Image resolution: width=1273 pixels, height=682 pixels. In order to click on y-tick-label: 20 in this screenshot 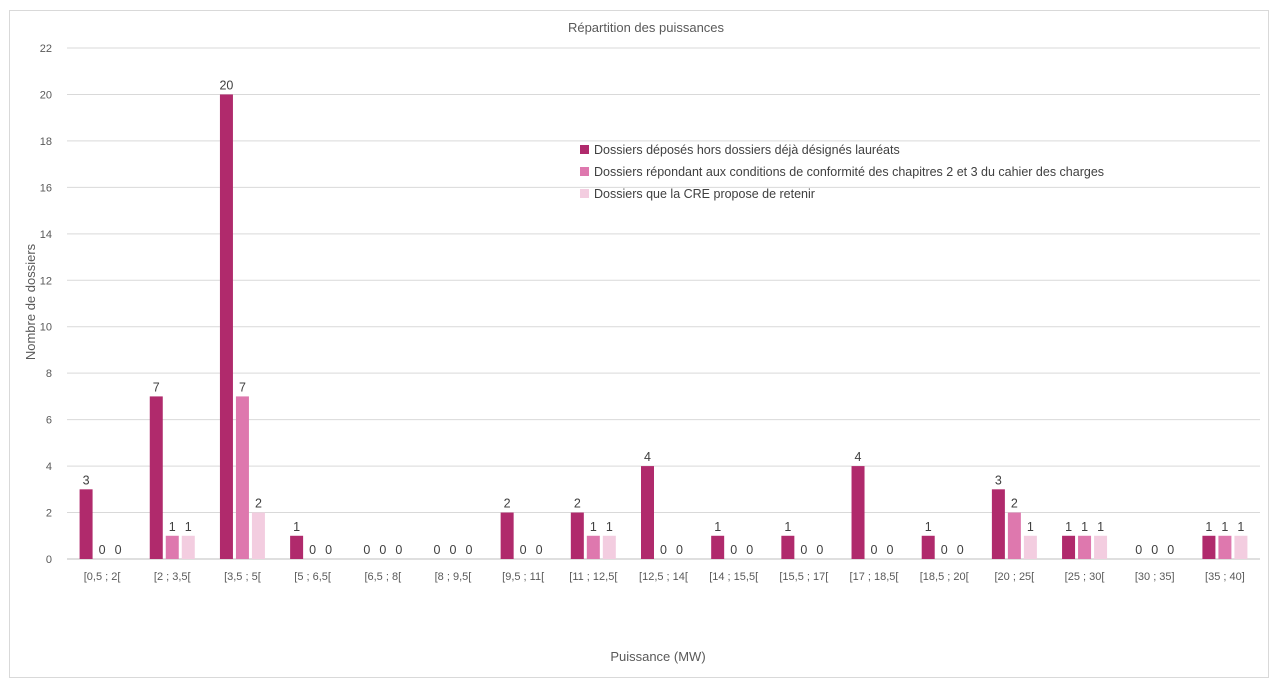, I will do `click(46, 95)`.